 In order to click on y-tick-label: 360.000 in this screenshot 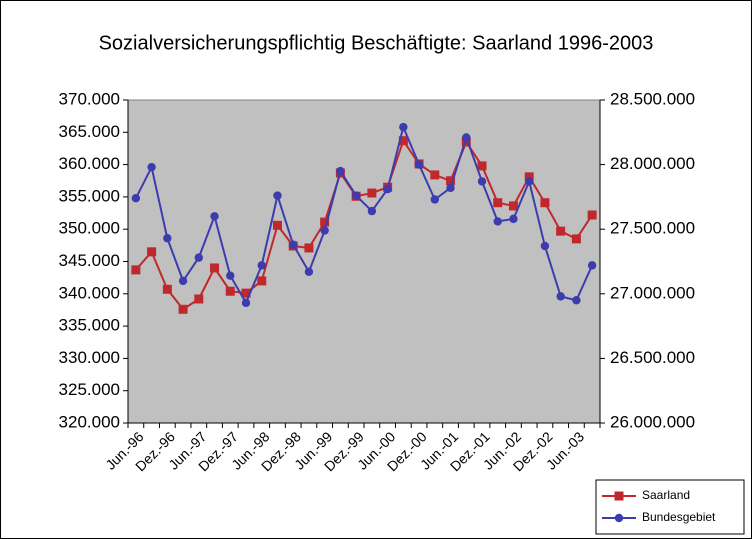, I will do `click(89, 163)`.